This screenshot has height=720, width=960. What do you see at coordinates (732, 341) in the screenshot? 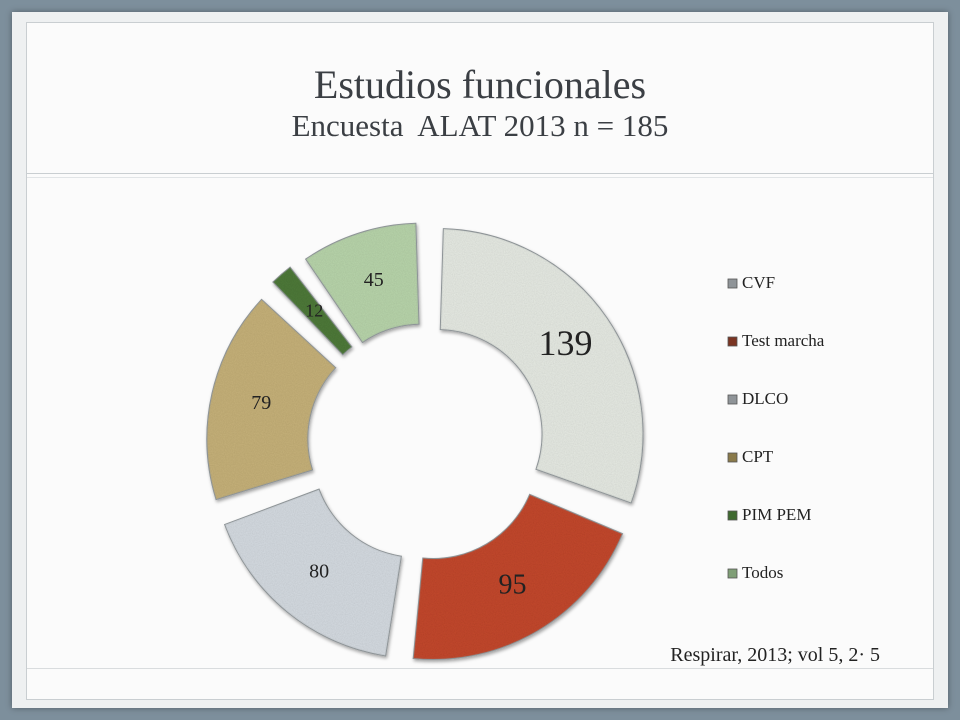
I see `legend-swatch-test-marcha` at bounding box center [732, 341].